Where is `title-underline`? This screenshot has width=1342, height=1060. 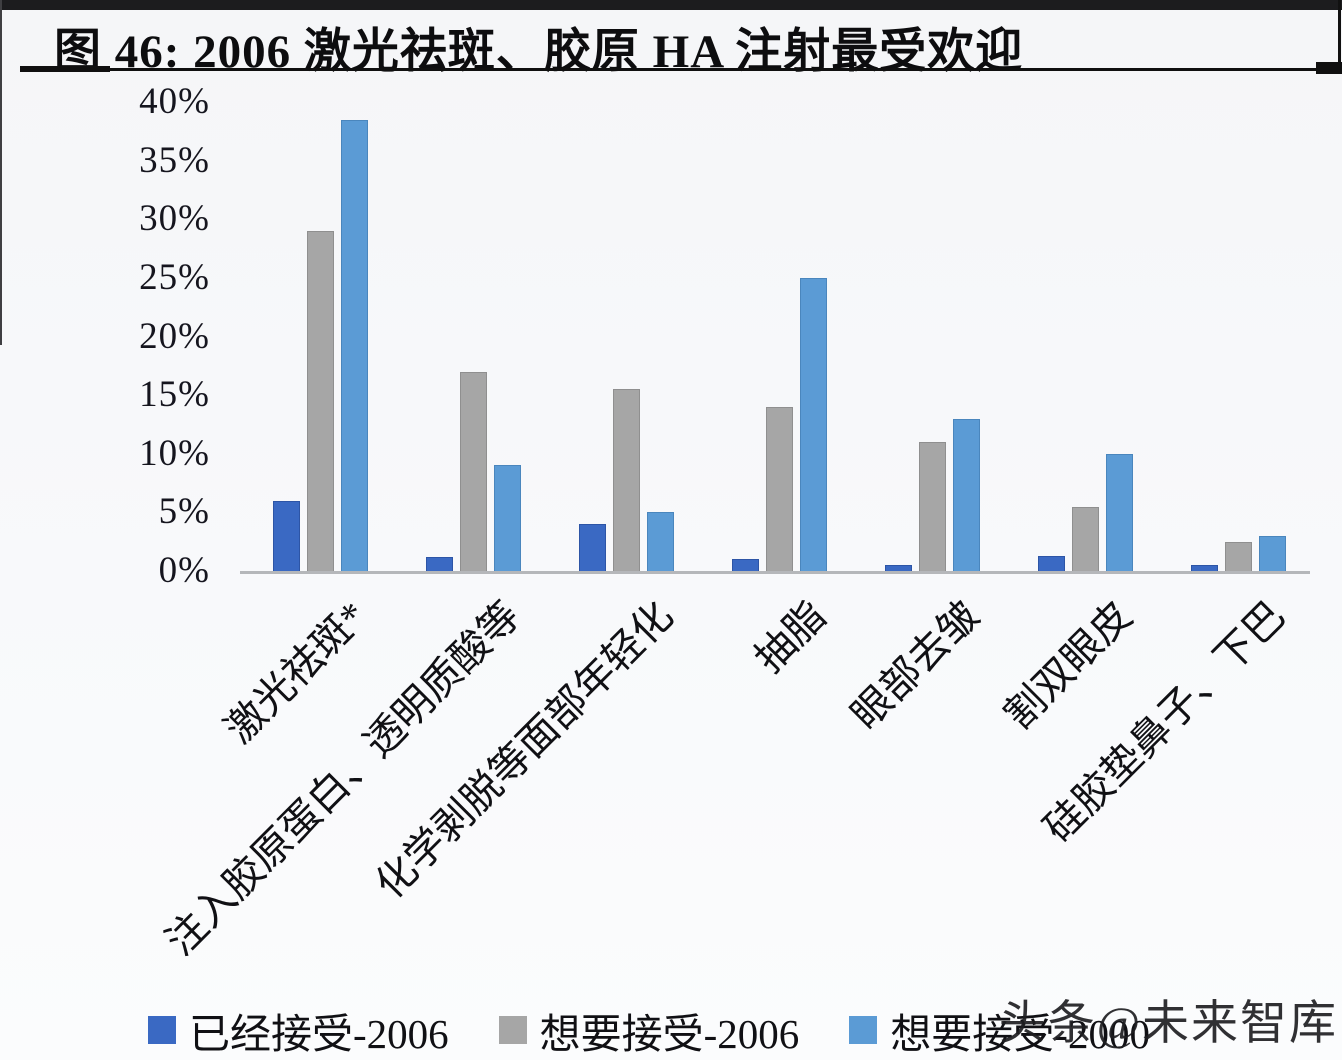
title-underline is located at coordinates (681, 69).